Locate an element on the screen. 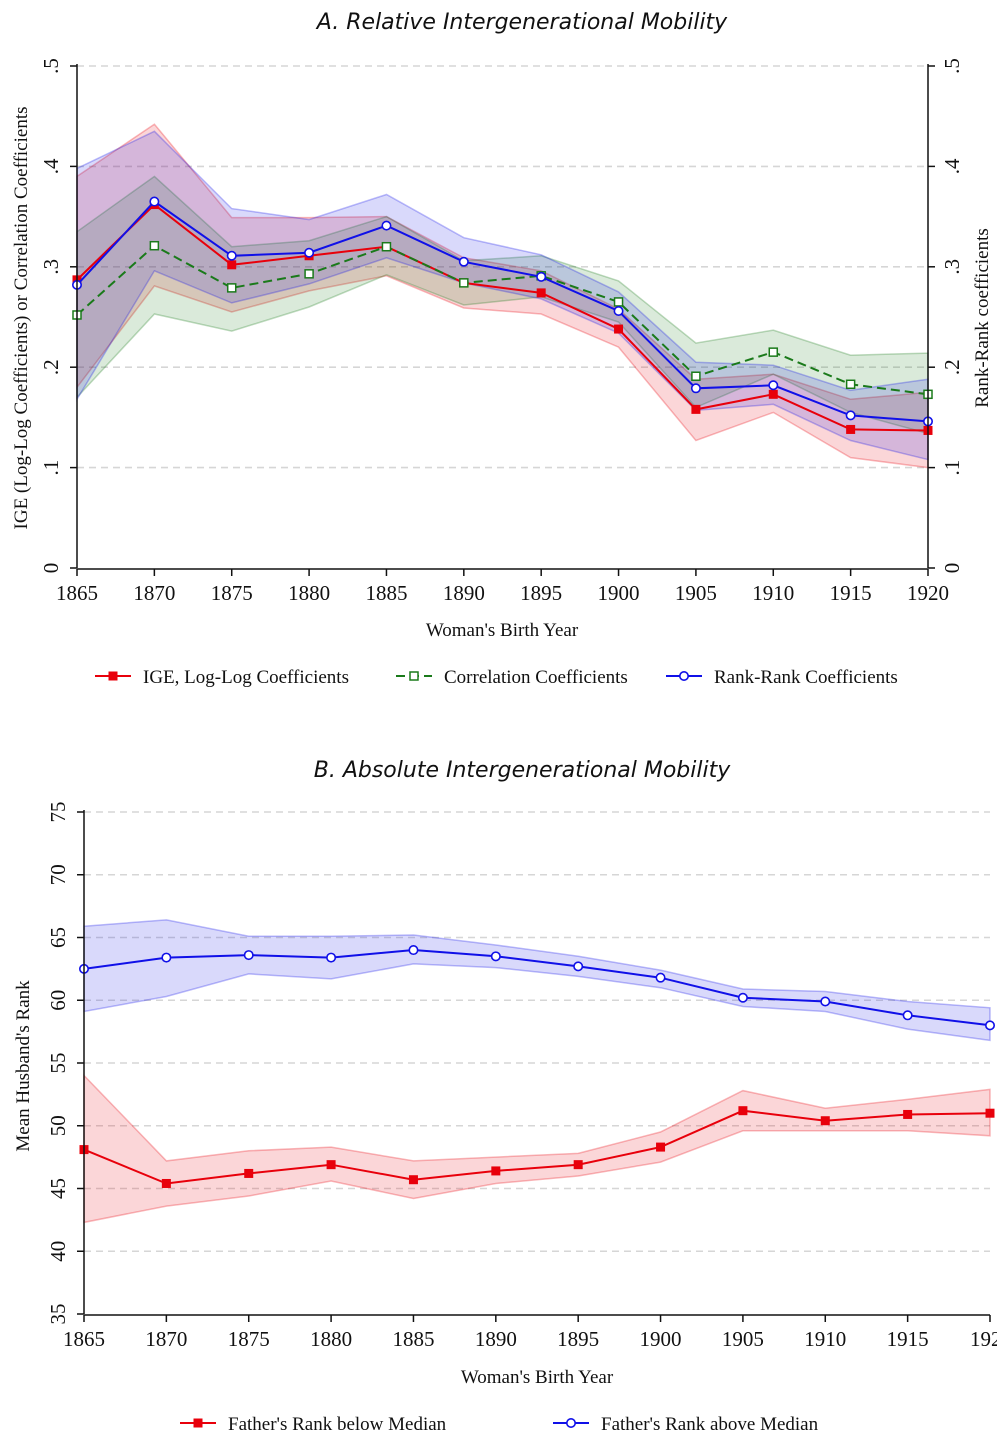 This screenshot has height=1438, width=997. right-y-tick-label: .2 is located at coordinates (952, 367).